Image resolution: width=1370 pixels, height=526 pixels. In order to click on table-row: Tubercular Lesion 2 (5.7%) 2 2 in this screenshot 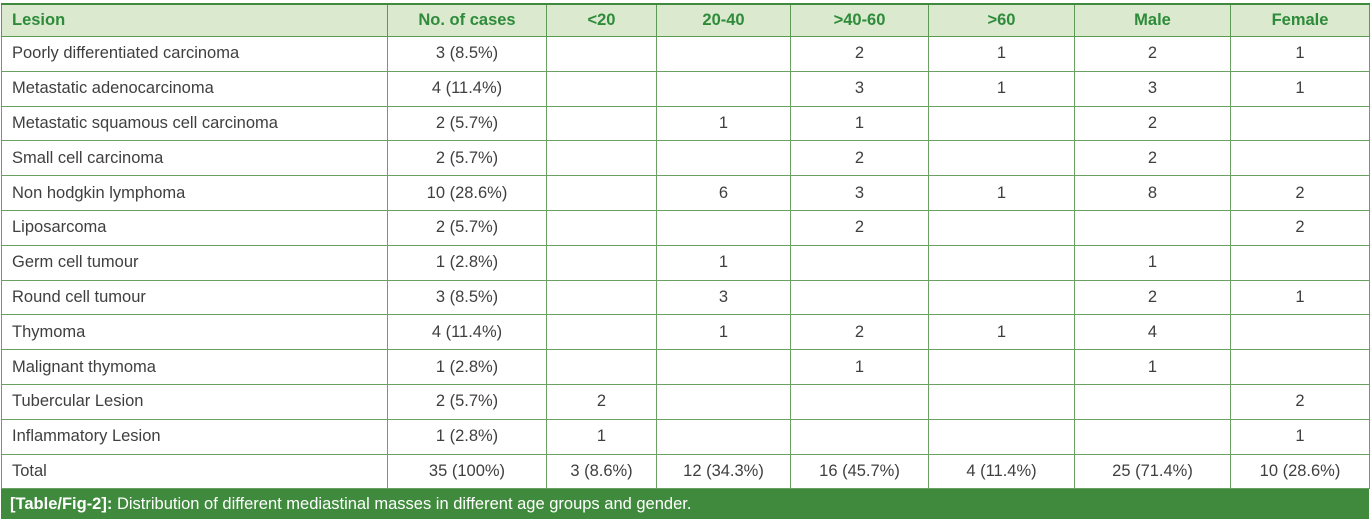, I will do `click(685, 401)`.